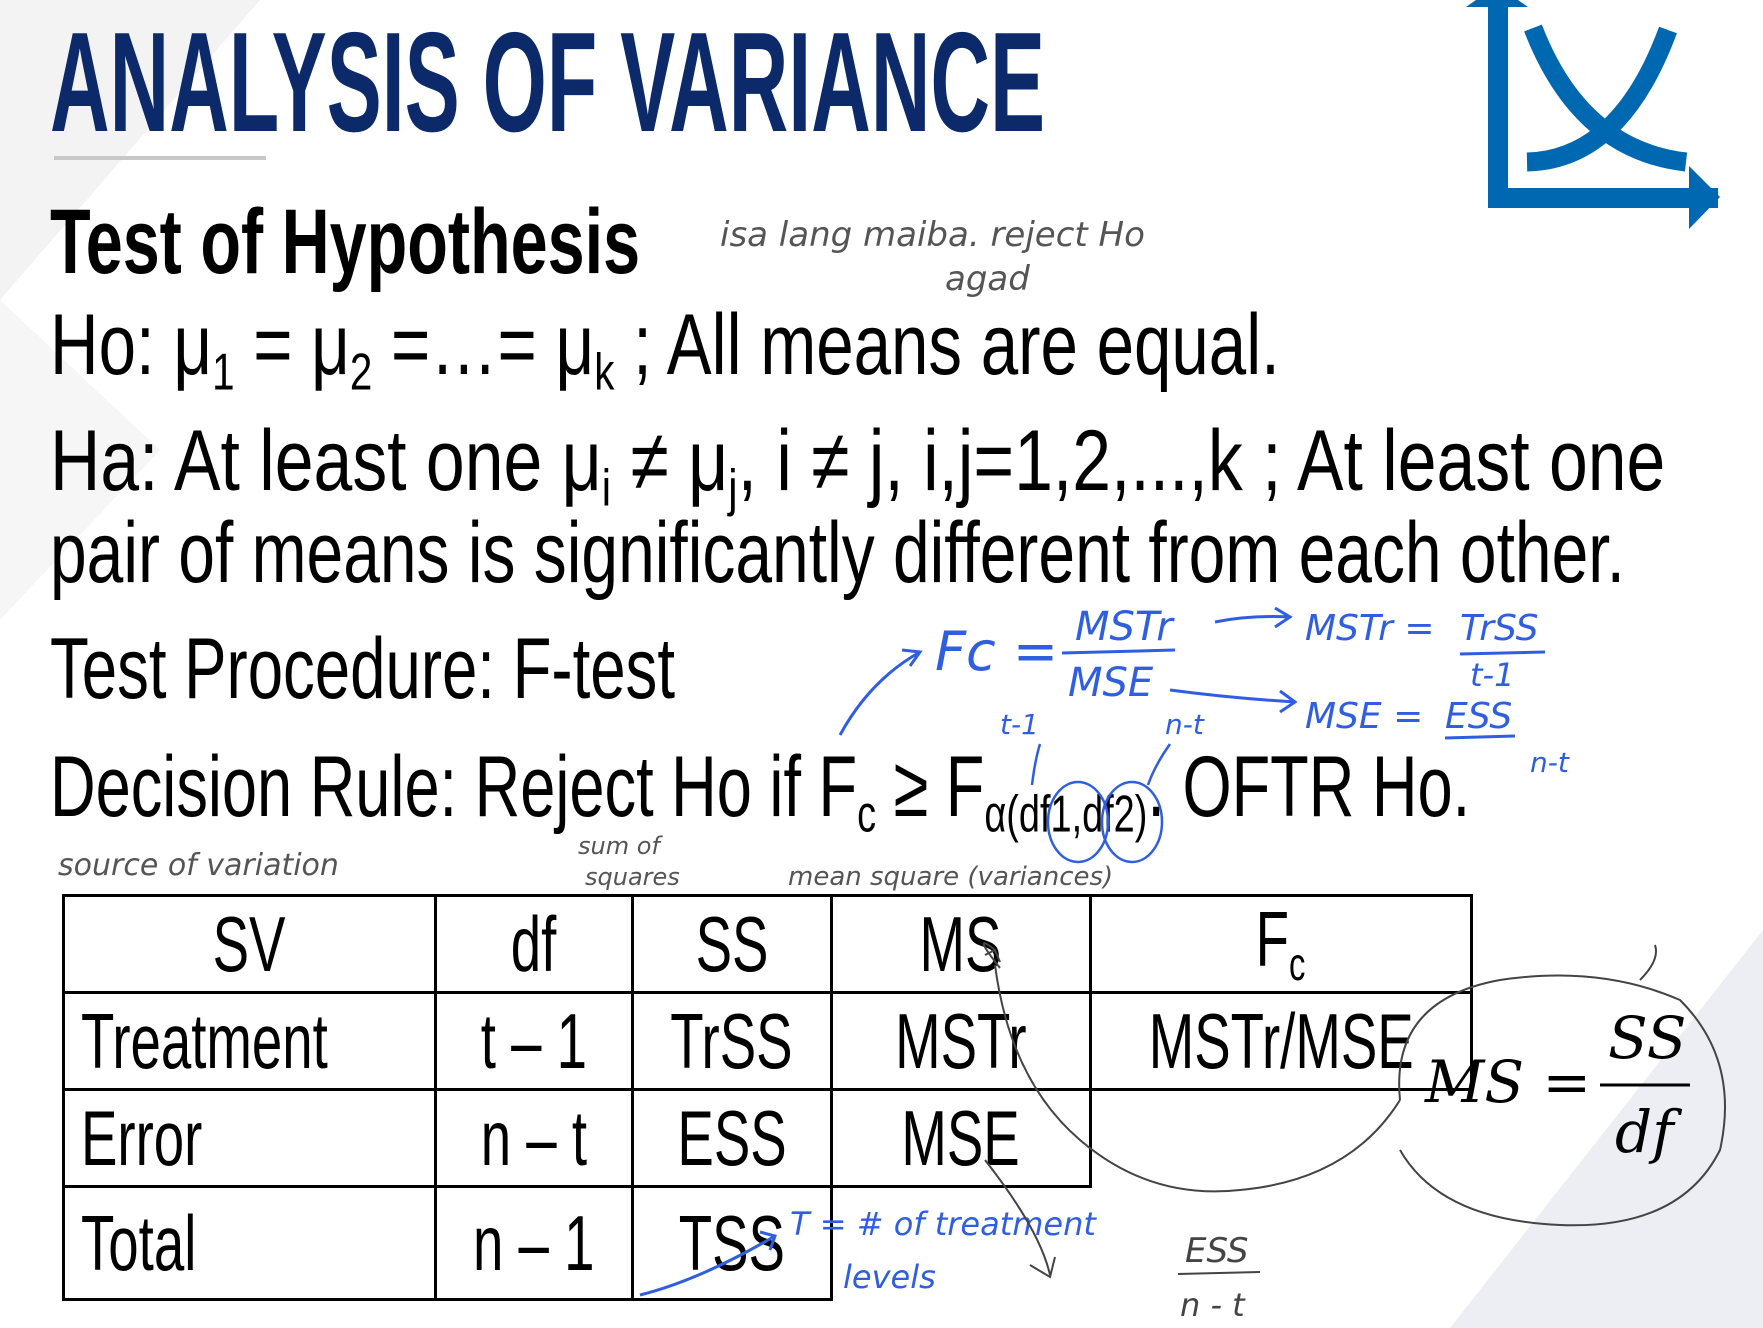  Describe the element at coordinates (950, 877) in the screenshot. I see `ms-label: mean square (variances)` at that location.